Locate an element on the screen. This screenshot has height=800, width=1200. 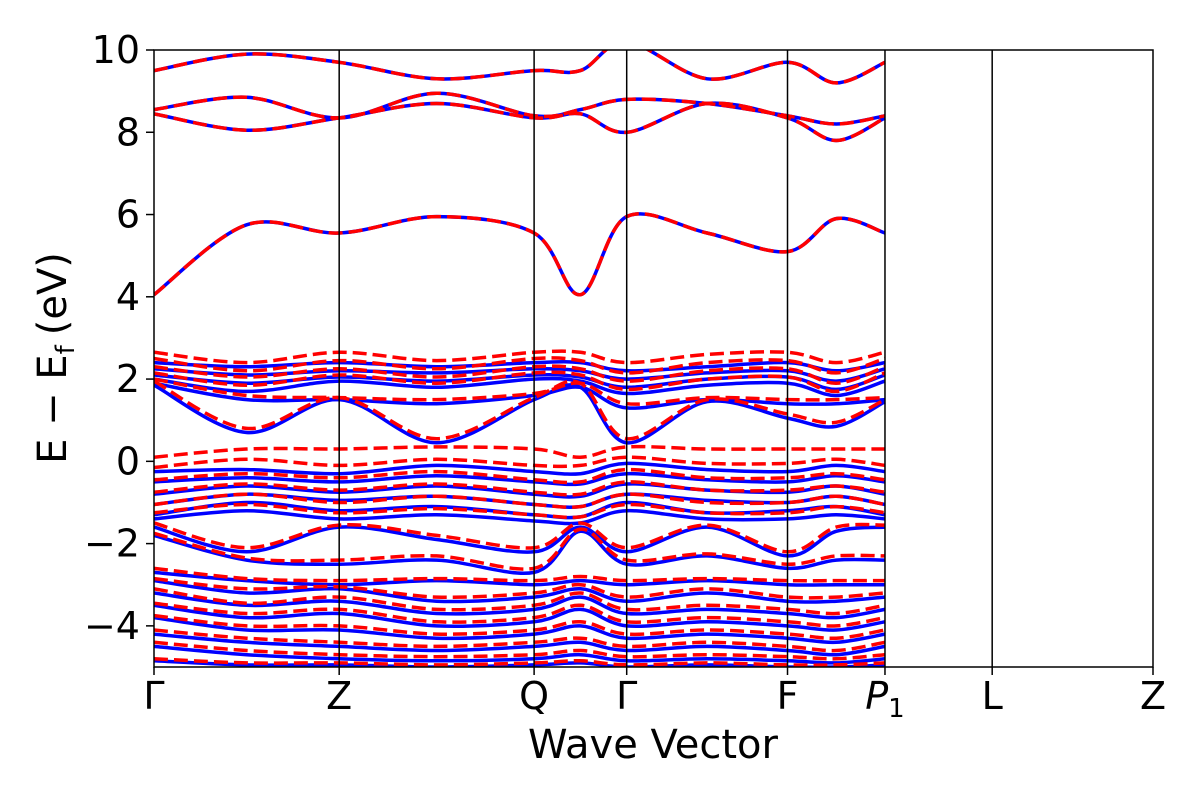
y-axis-title-main: E − E is located at coordinates (53, 409).